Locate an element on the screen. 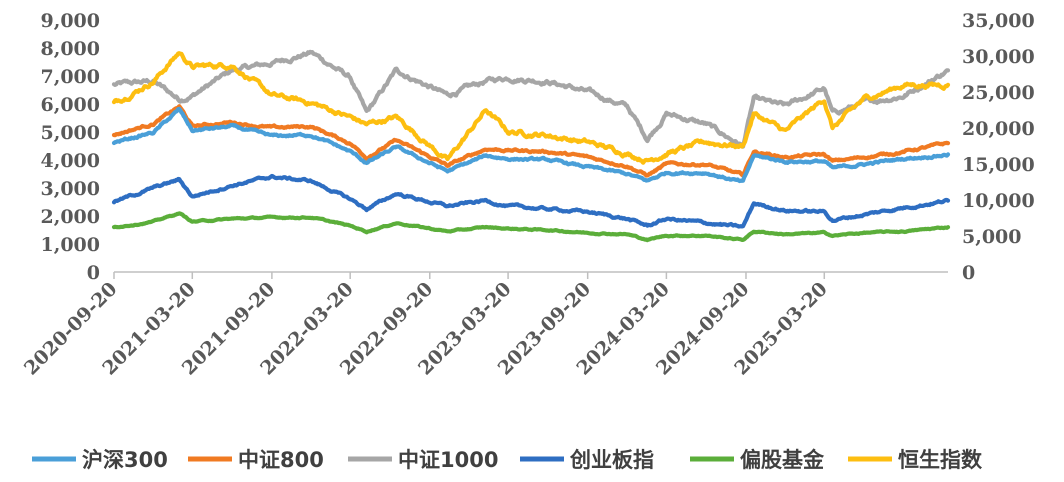  legend-label: 偏股基金 is located at coordinates (782, 460).